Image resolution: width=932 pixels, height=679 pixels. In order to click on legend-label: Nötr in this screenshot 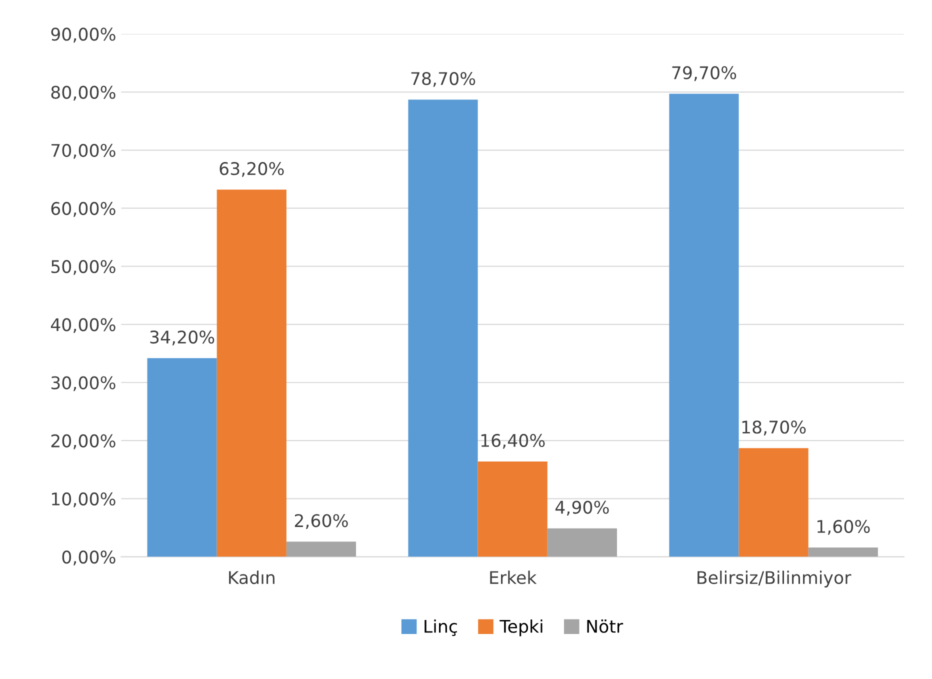, I will do `click(605, 626)`.